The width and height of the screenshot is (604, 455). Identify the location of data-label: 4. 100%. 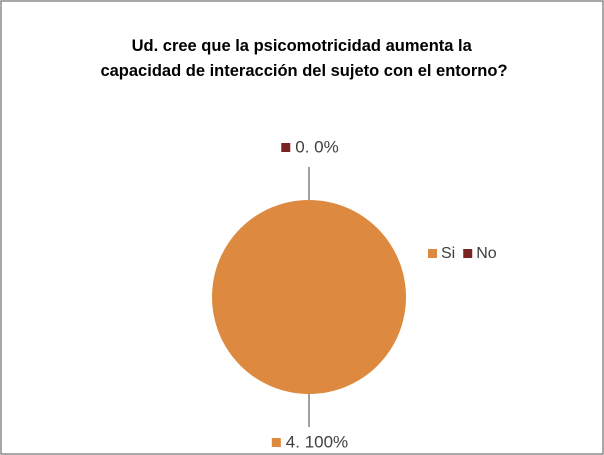
(317, 441).